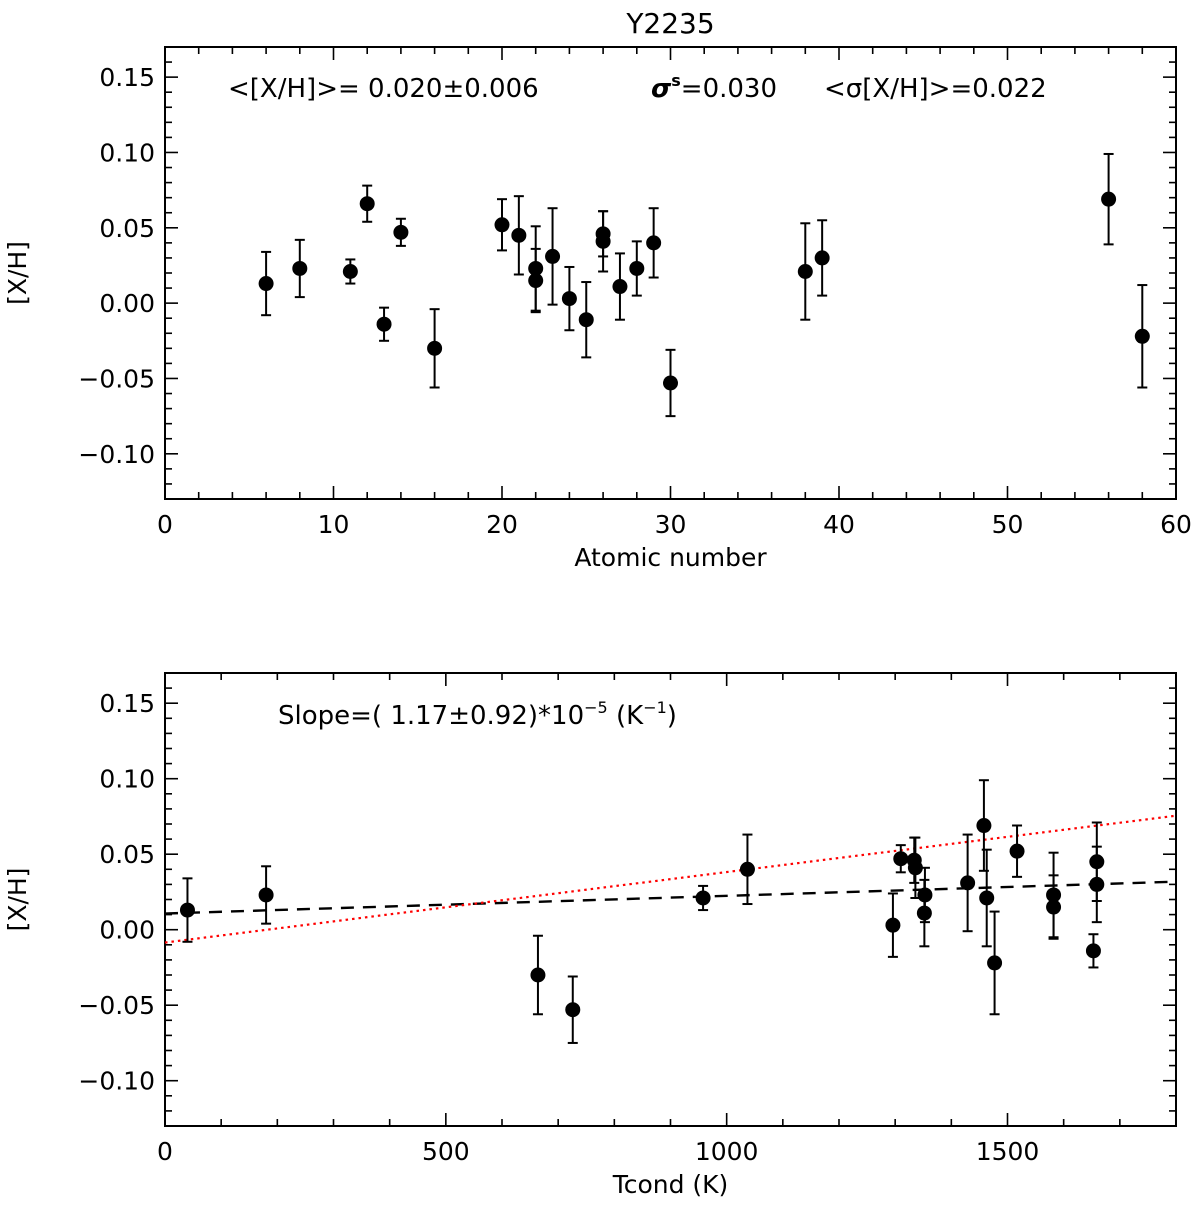 The width and height of the screenshot is (1200, 1229). Describe the element at coordinates (383, 89) in the screenshot. I see `mean-abundance-label: <[X/H]>= 0.020±0.006` at that location.